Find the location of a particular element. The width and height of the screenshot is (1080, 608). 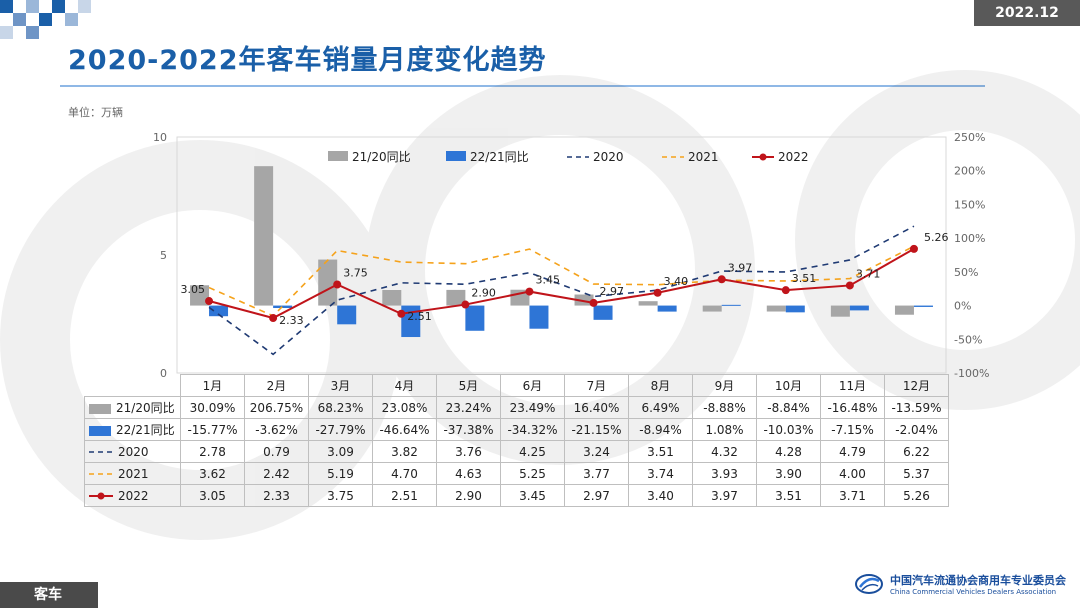

table-cell: -16.48% is located at coordinates (852, 407).